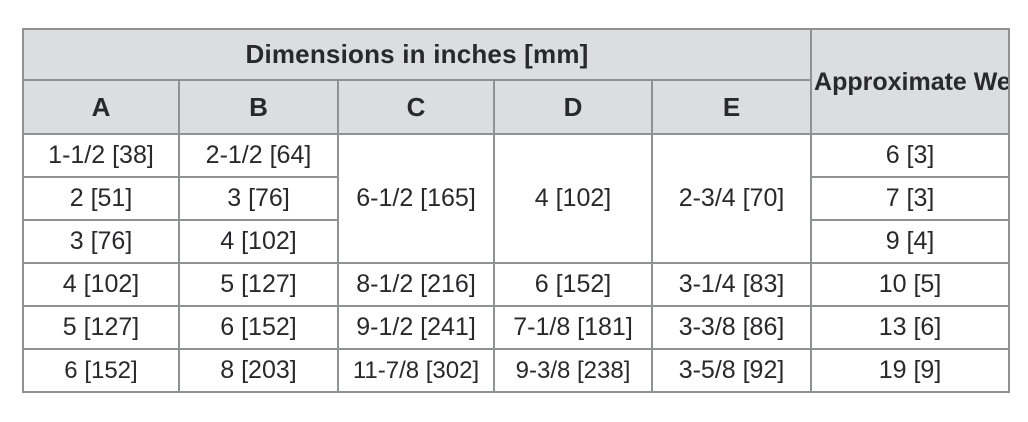 Image resolution: width=1028 pixels, height=422 pixels. I want to click on cell-weight: 7 [3], so click(910, 198).